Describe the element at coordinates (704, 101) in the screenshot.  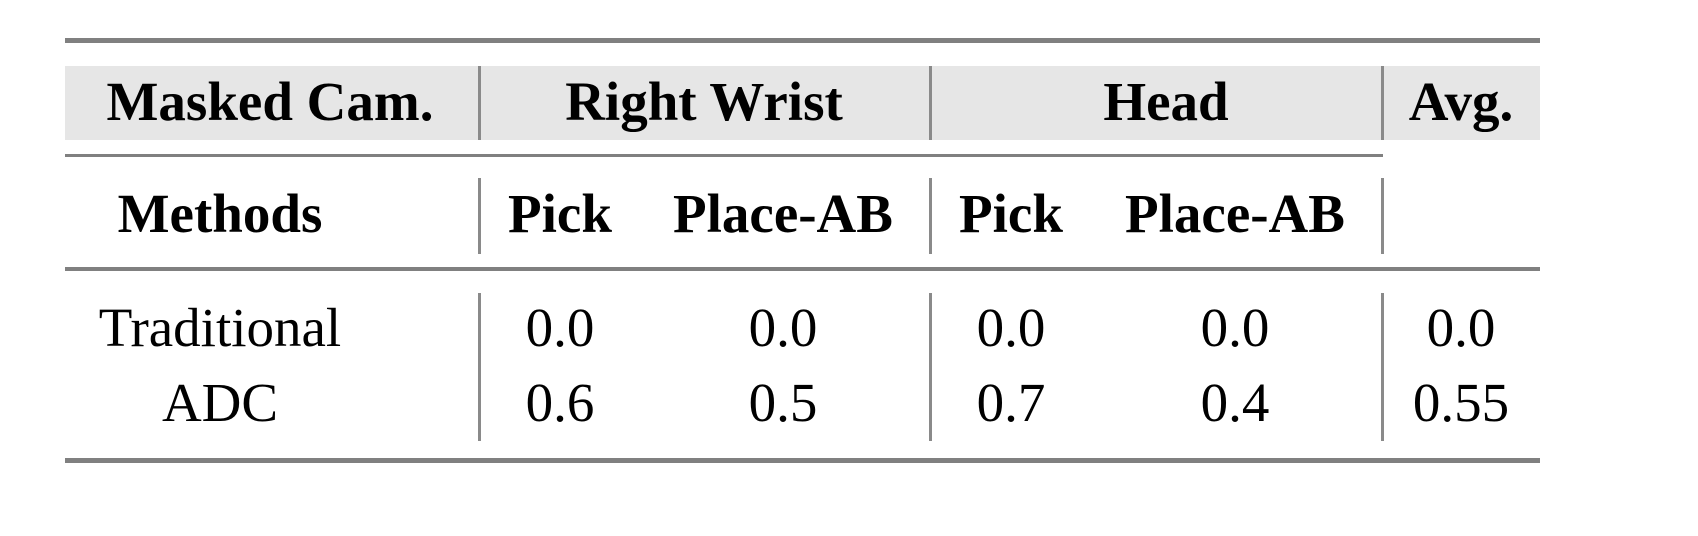
I see `header-right-wrist: Right Wrist` at that location.